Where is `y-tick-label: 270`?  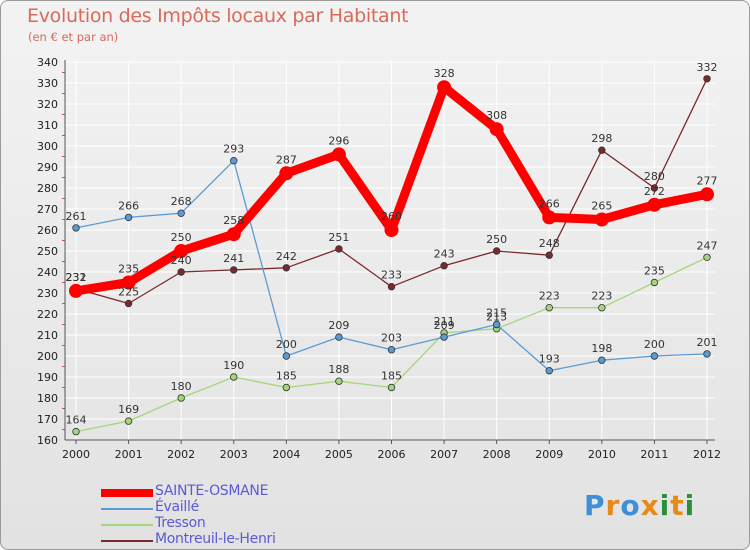
y-tick-label: 270 is located at coordinates (47, 209).